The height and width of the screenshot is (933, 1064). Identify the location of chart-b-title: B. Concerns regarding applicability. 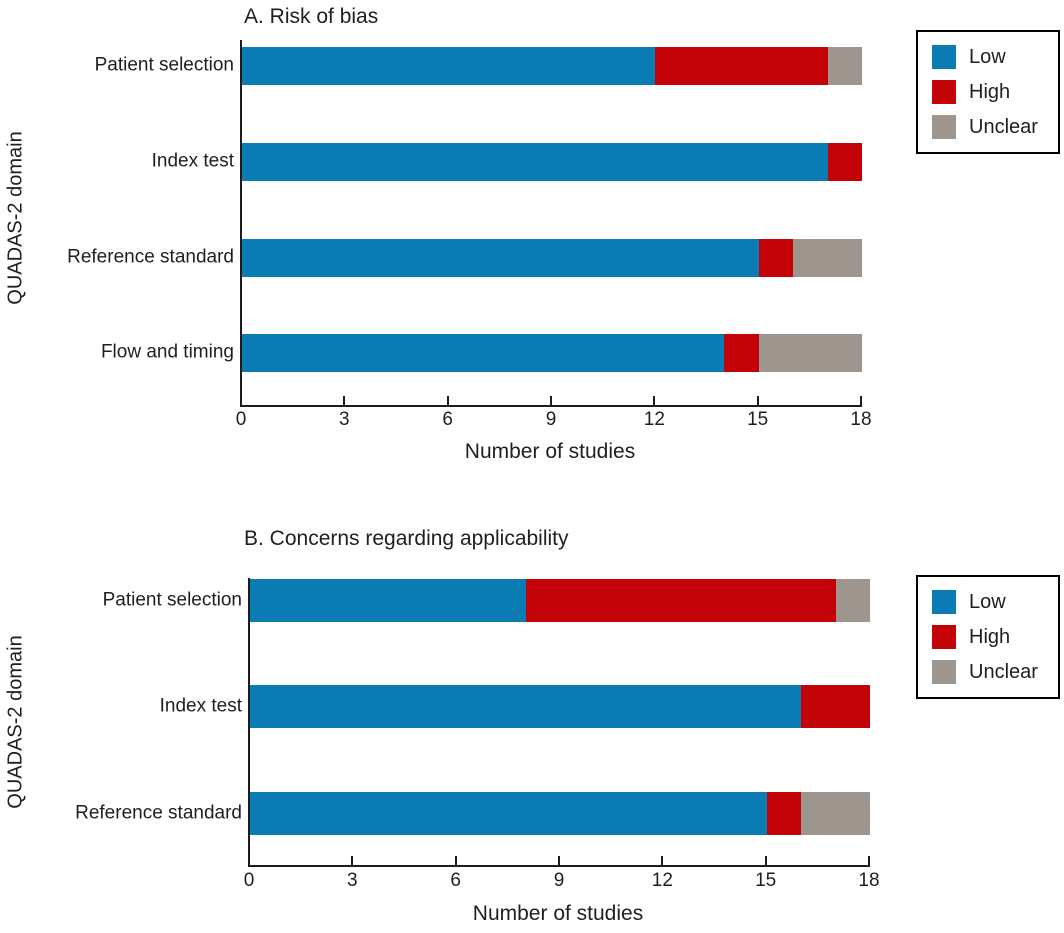
(406, 538).